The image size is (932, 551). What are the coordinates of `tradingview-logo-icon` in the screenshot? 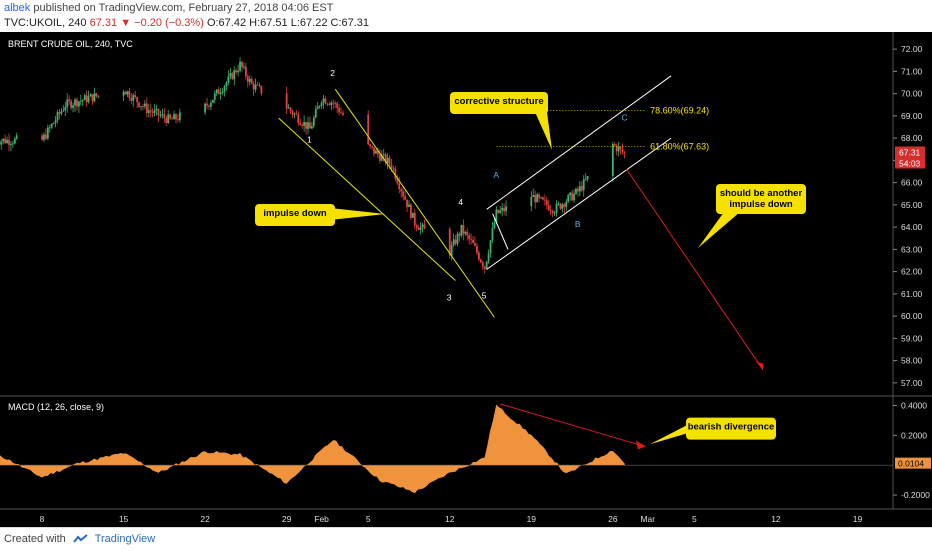 It's located at (81, 539).